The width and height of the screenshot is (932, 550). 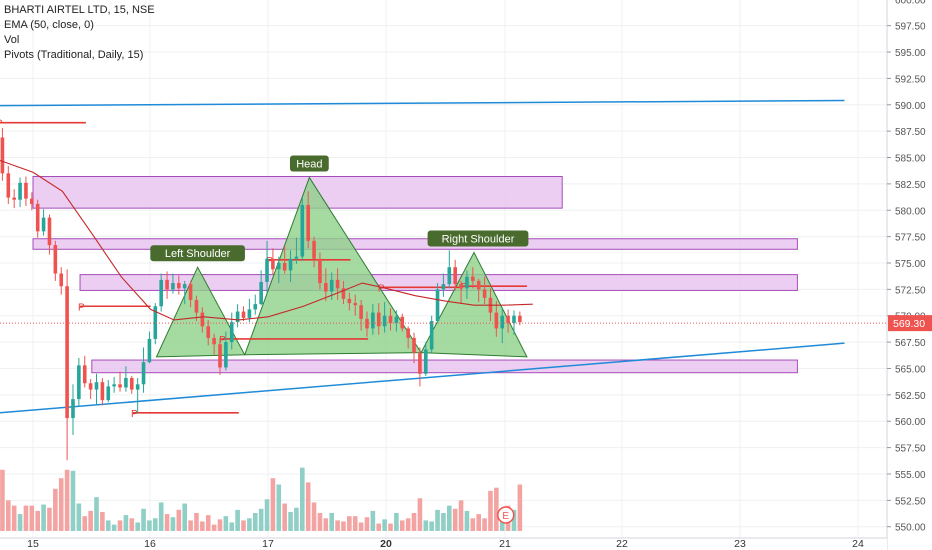 What do you see at coordinates (297, 192) in the screenshot?
I see `zone-rect` at bounding box center [297, 192].